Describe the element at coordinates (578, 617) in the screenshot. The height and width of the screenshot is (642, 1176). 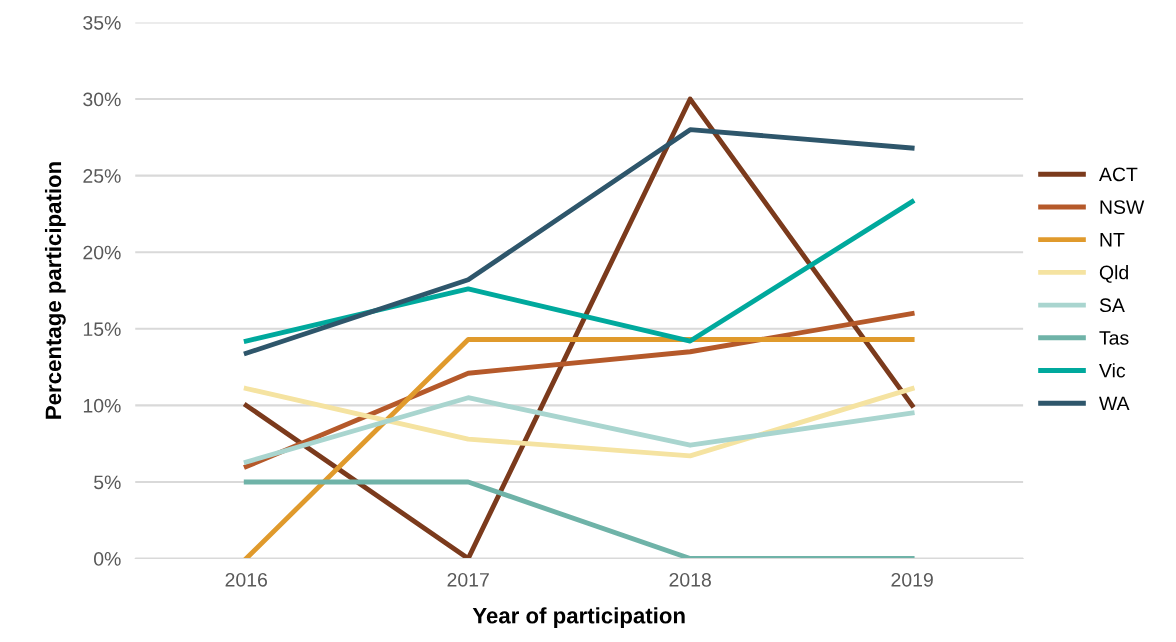
I see `x-axis-title: Year of participation` at that location.